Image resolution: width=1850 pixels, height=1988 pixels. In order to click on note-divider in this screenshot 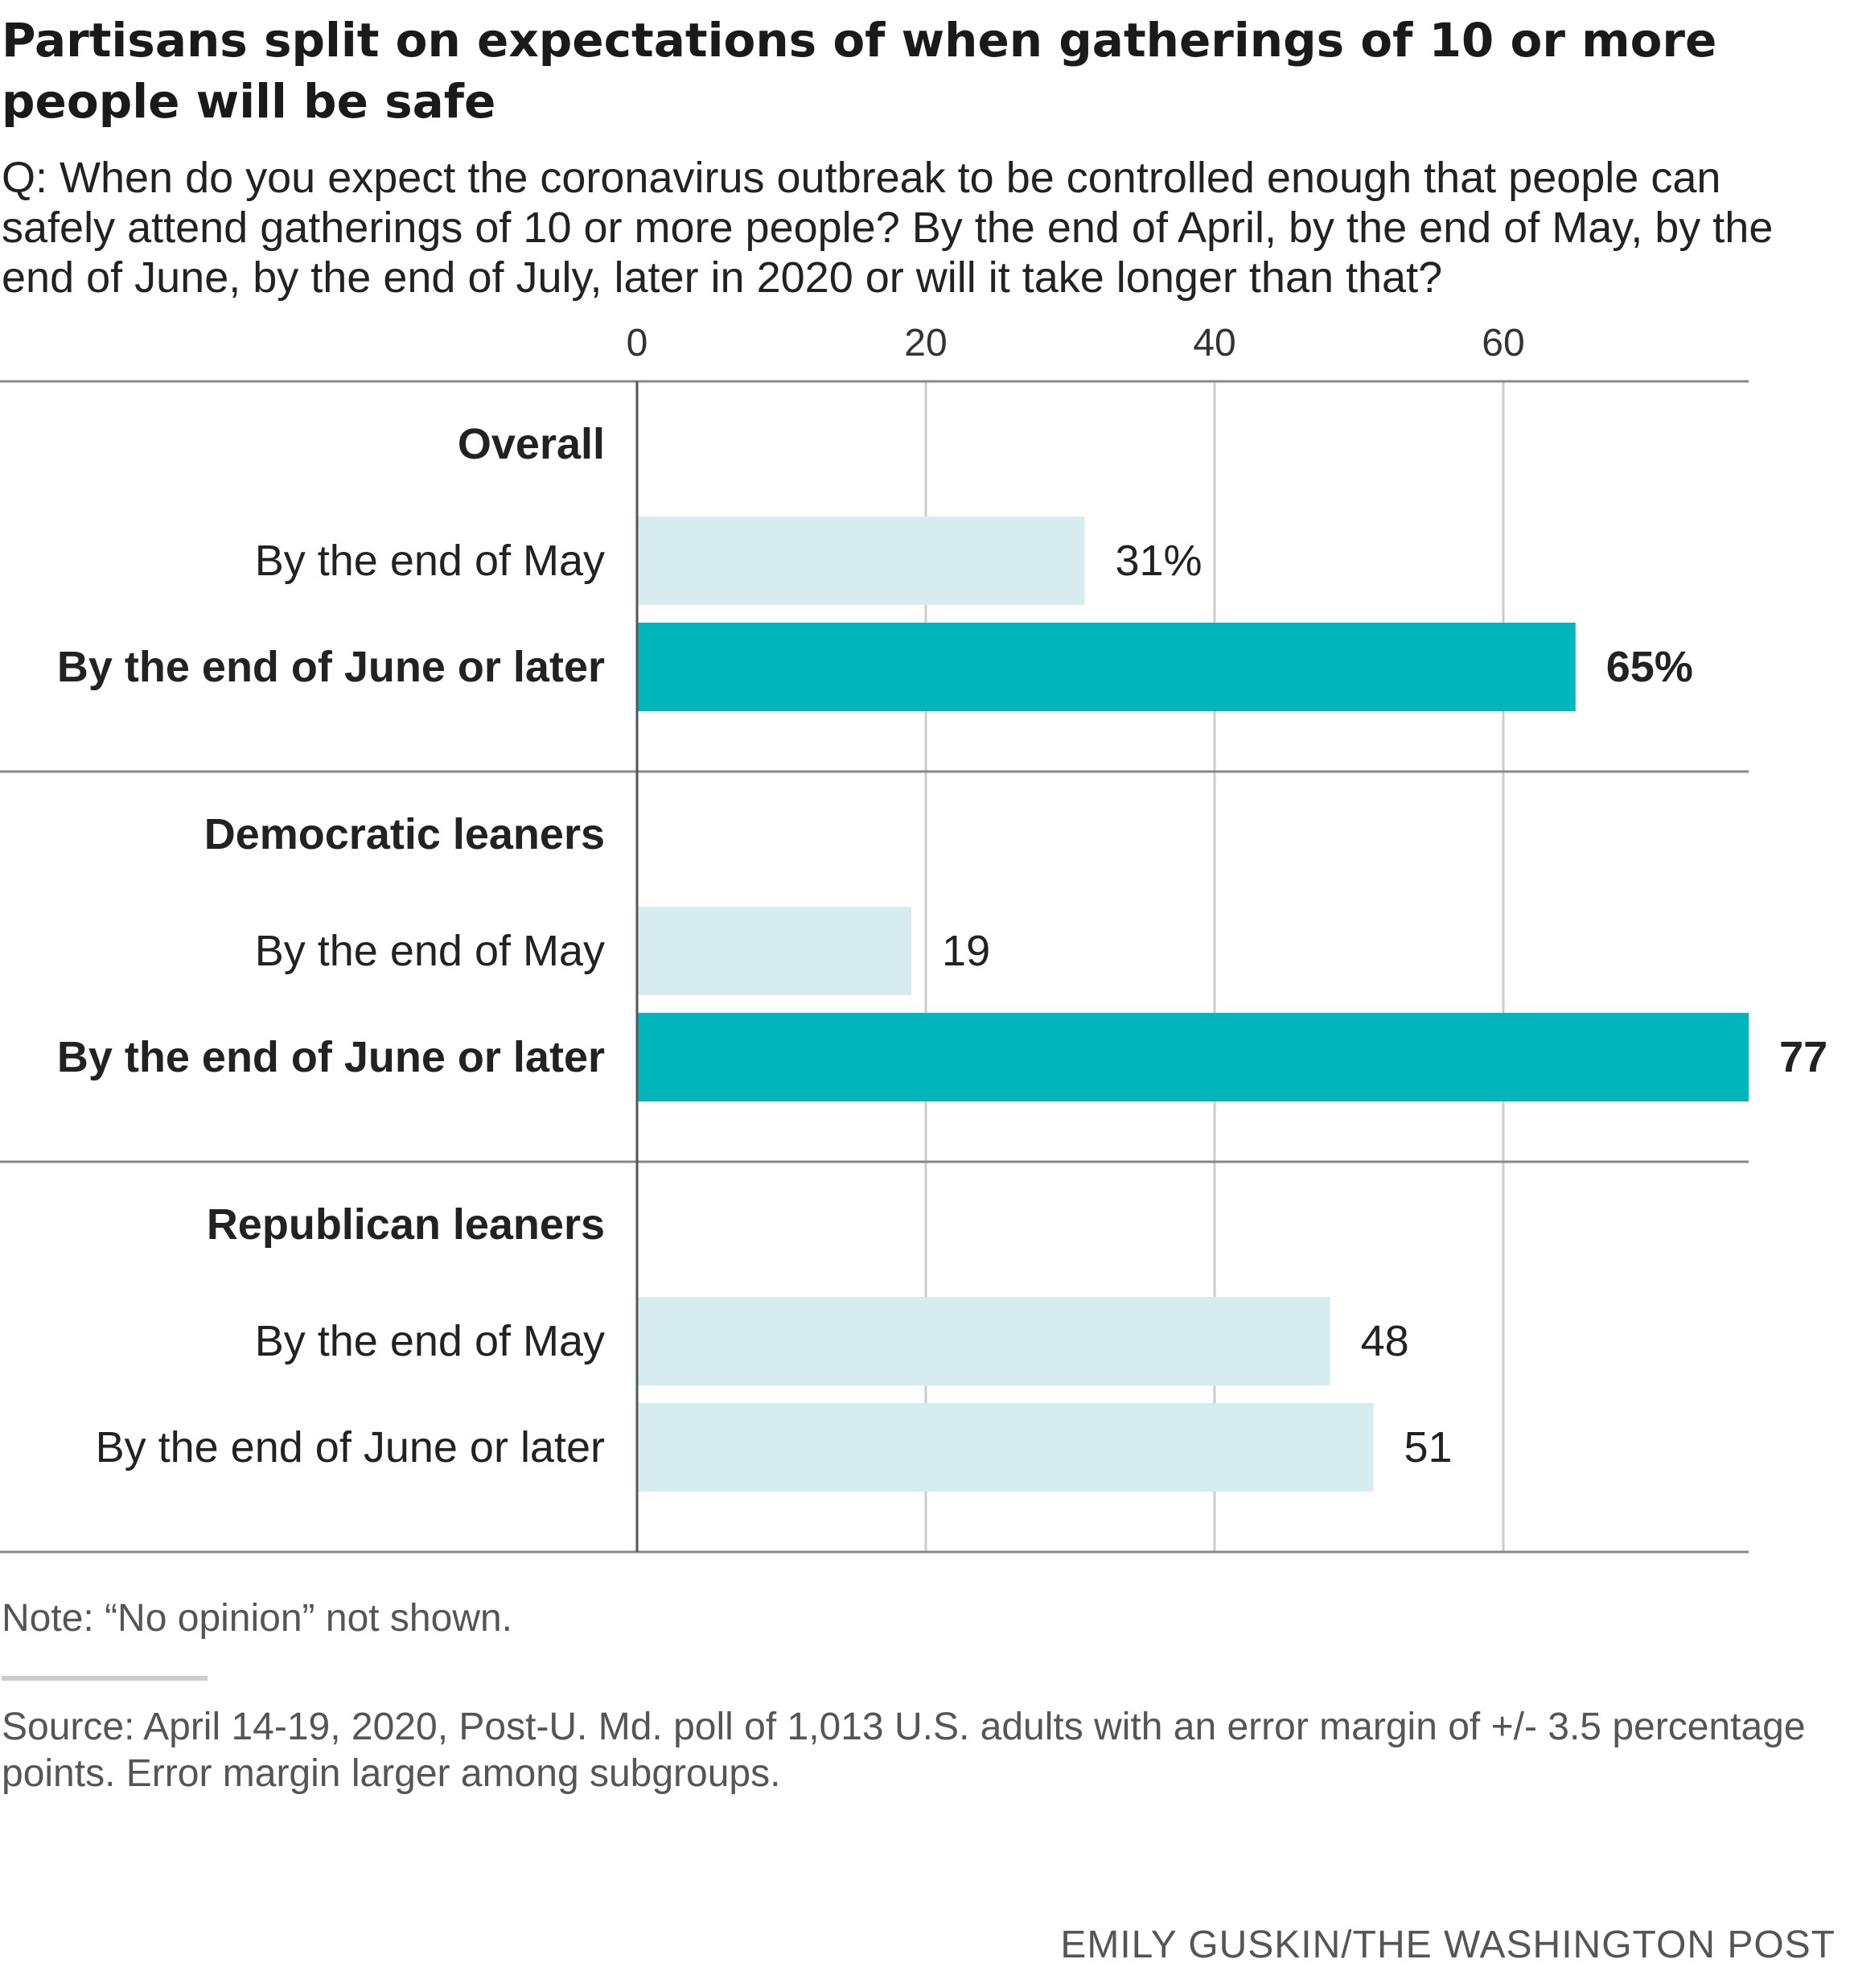, I will do `click(105, 1679)`.